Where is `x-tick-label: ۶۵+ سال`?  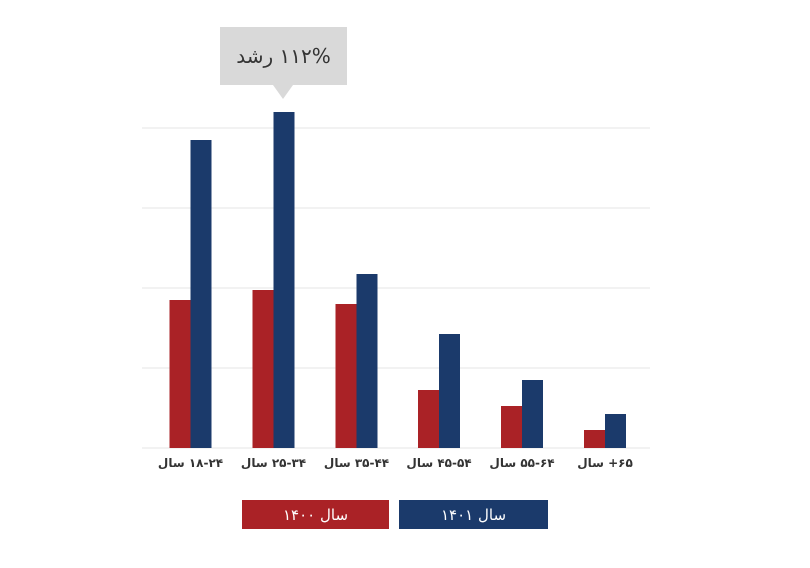 x-tick-label: ۶۵+ سال is located at coordinates (605, 463).